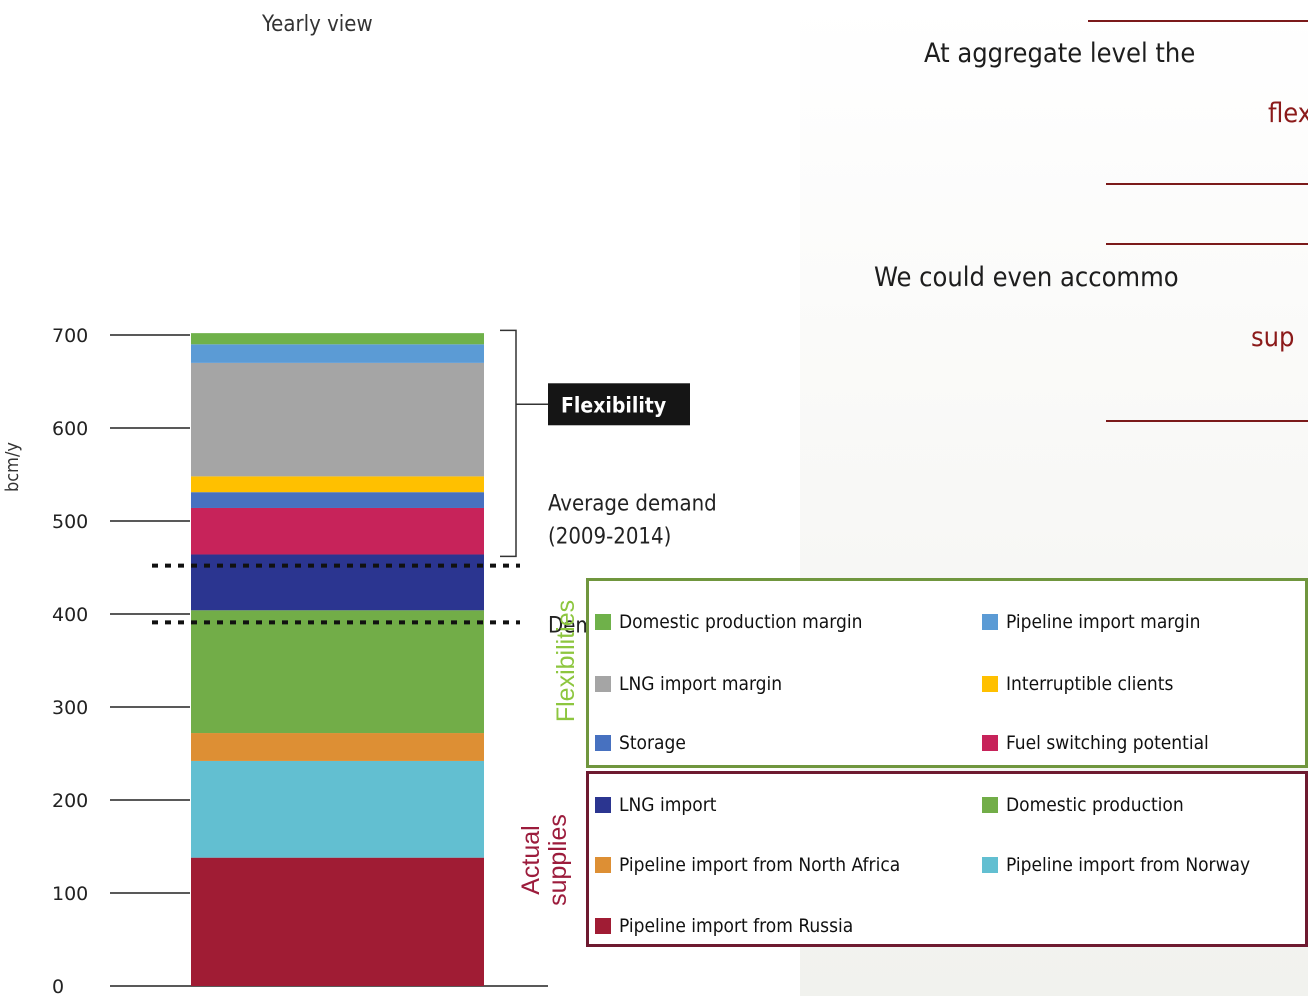 Image resolution: width=1308 pixels, height=996 pixels. What do you see at coordinates (70, 708) in the screenshot?
I see `y-tick-label: 300` at bounding box center [70, 708].